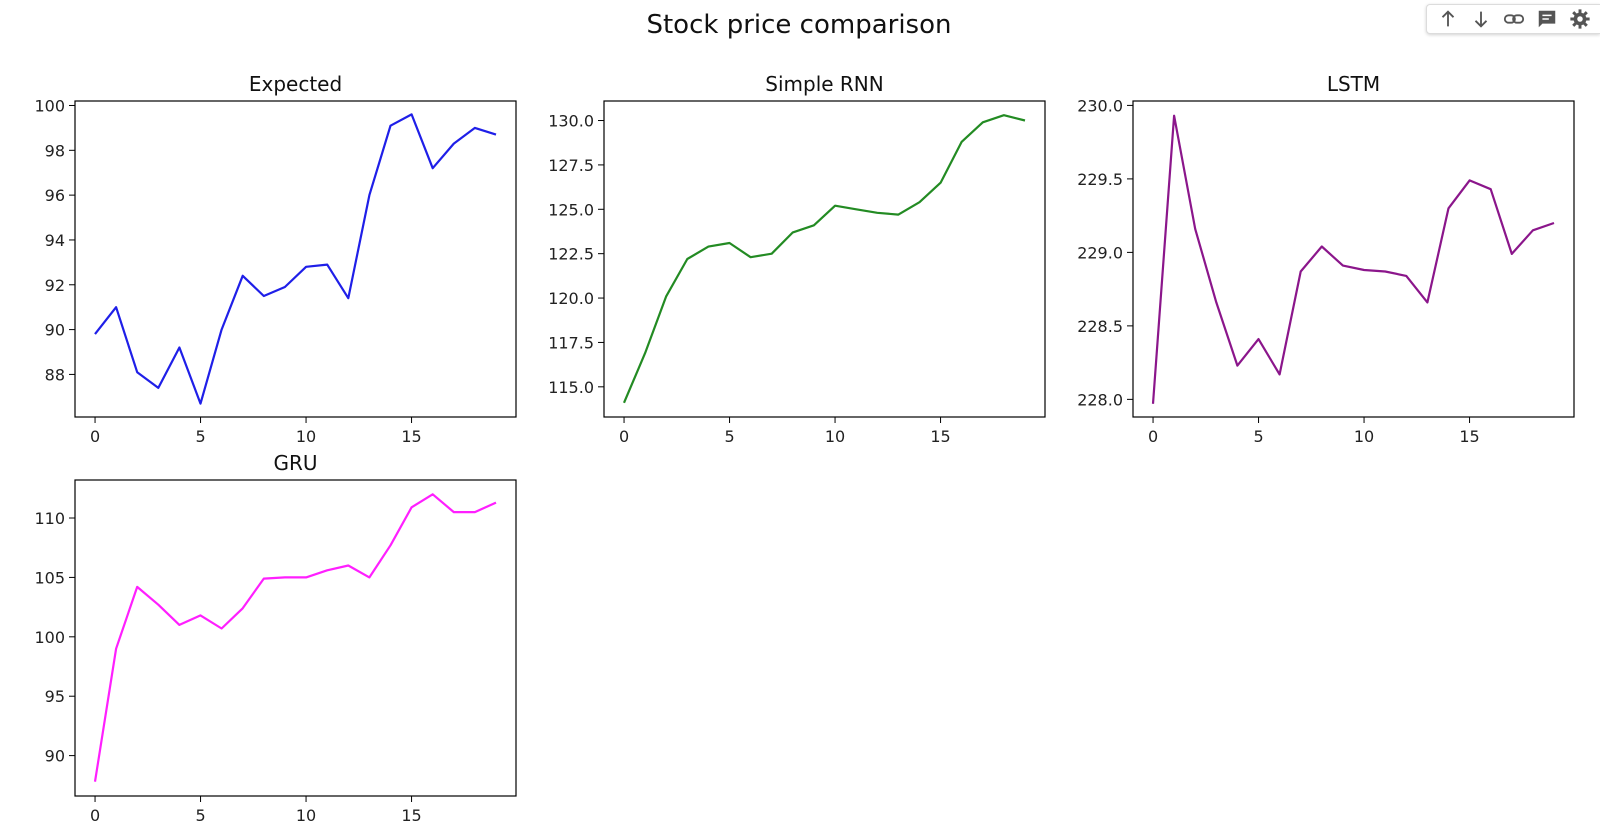  I want to click on gru-x-tick-label: 5, so click(200, 815).